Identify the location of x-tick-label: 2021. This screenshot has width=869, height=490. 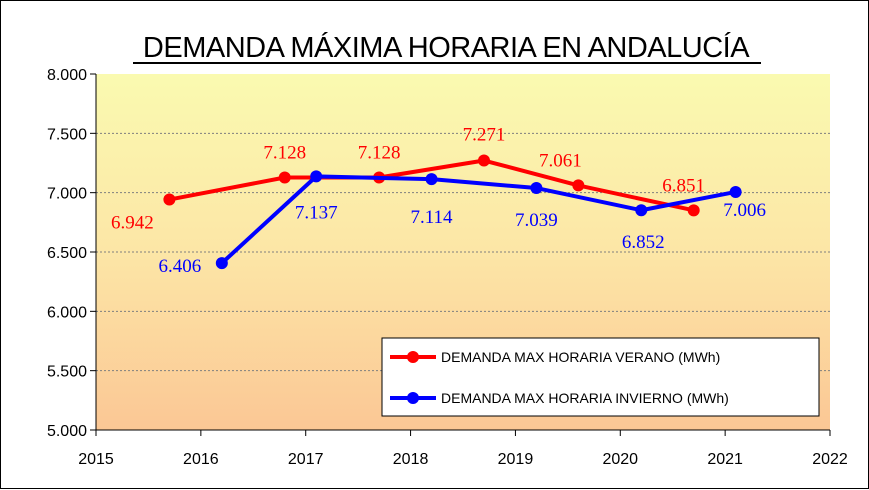
(725, 459).